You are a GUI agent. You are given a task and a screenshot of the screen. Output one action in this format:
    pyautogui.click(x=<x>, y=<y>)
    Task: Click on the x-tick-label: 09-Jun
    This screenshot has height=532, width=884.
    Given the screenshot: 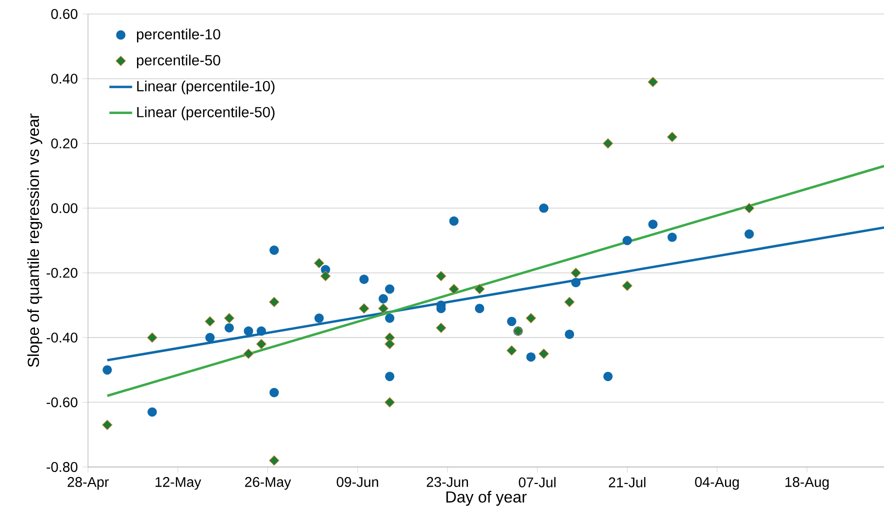 What is the action you would take?
    pyautogui.click(x=357, y=482)
    